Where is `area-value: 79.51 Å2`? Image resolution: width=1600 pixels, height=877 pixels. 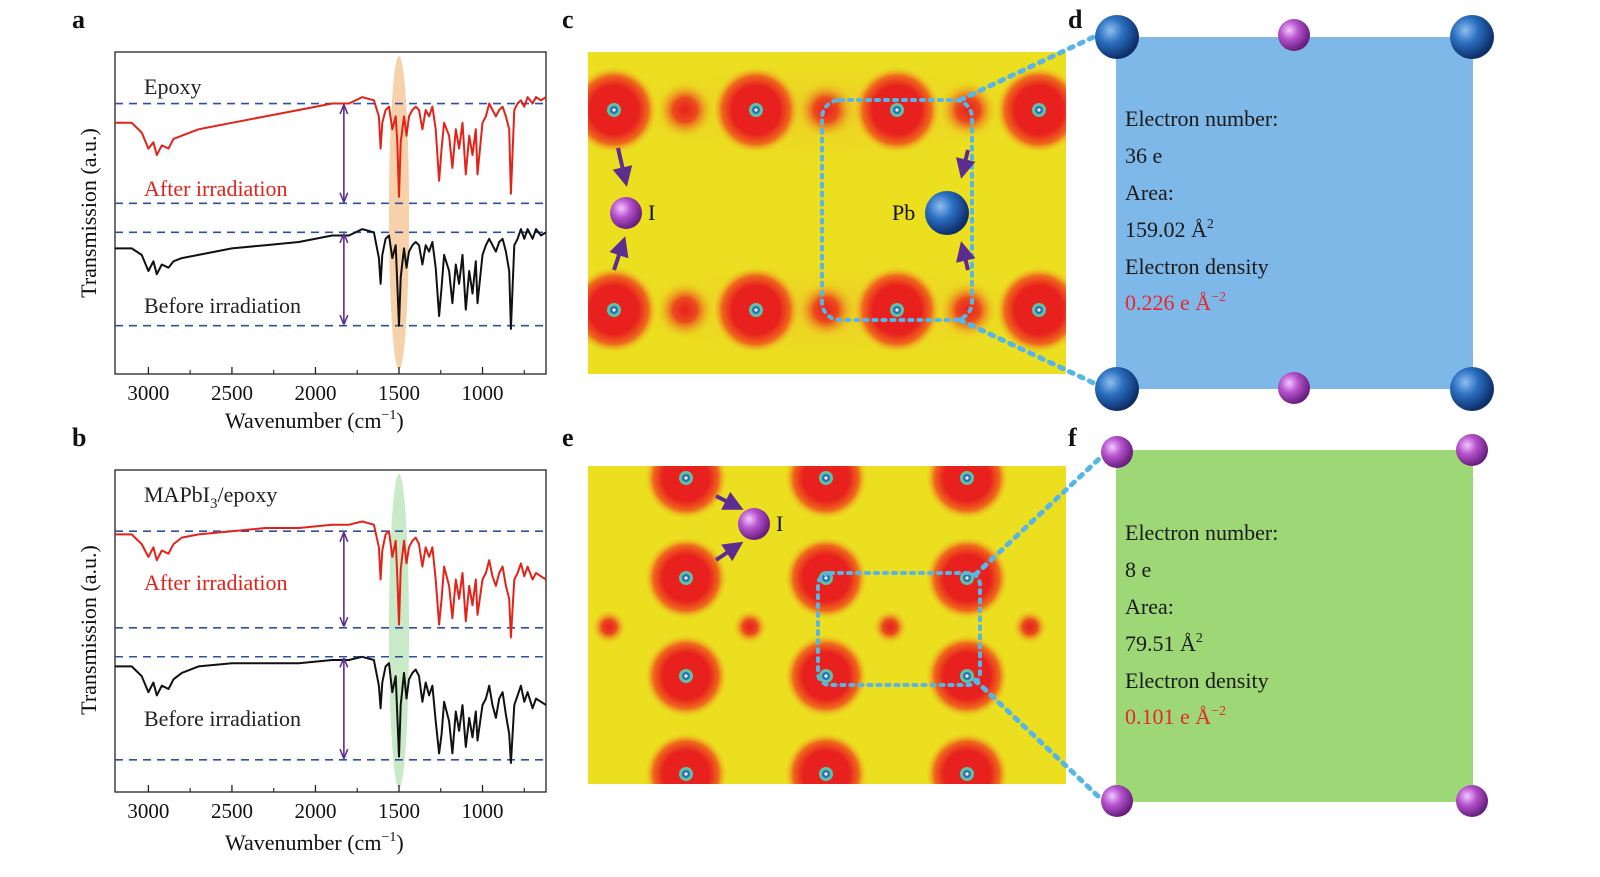
area-value: 79.51 Å2 is located at coordinates (1164, 643).